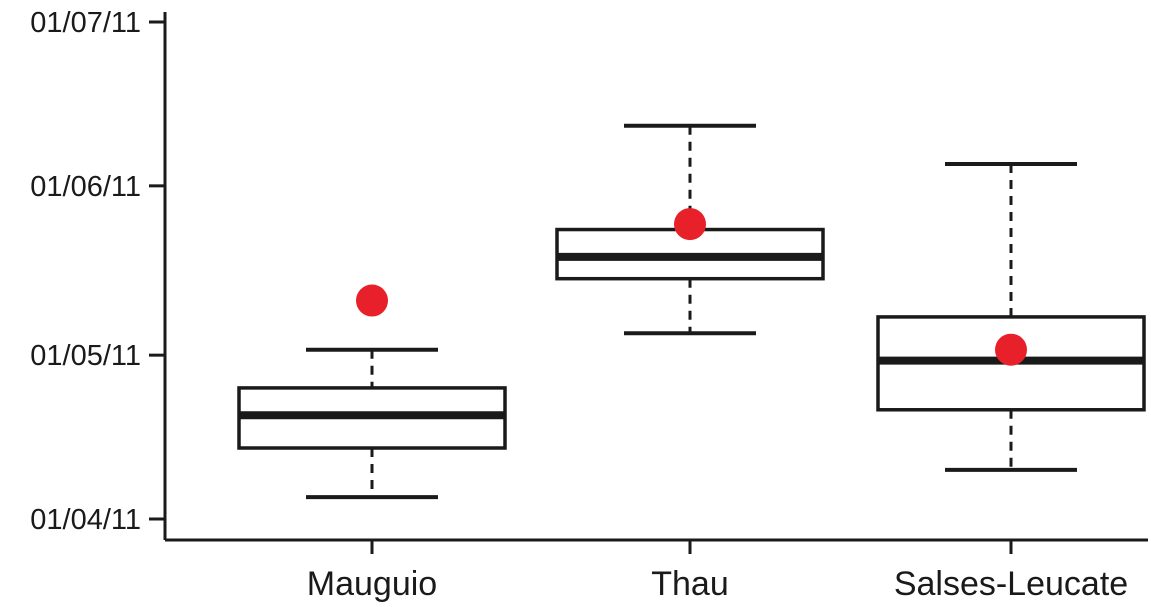 This screenshot has width=1151, height=607. Describe the element at coordinates (85, 520) in the screenshot. I see `y-tick-label: 01/04/11` at that location.